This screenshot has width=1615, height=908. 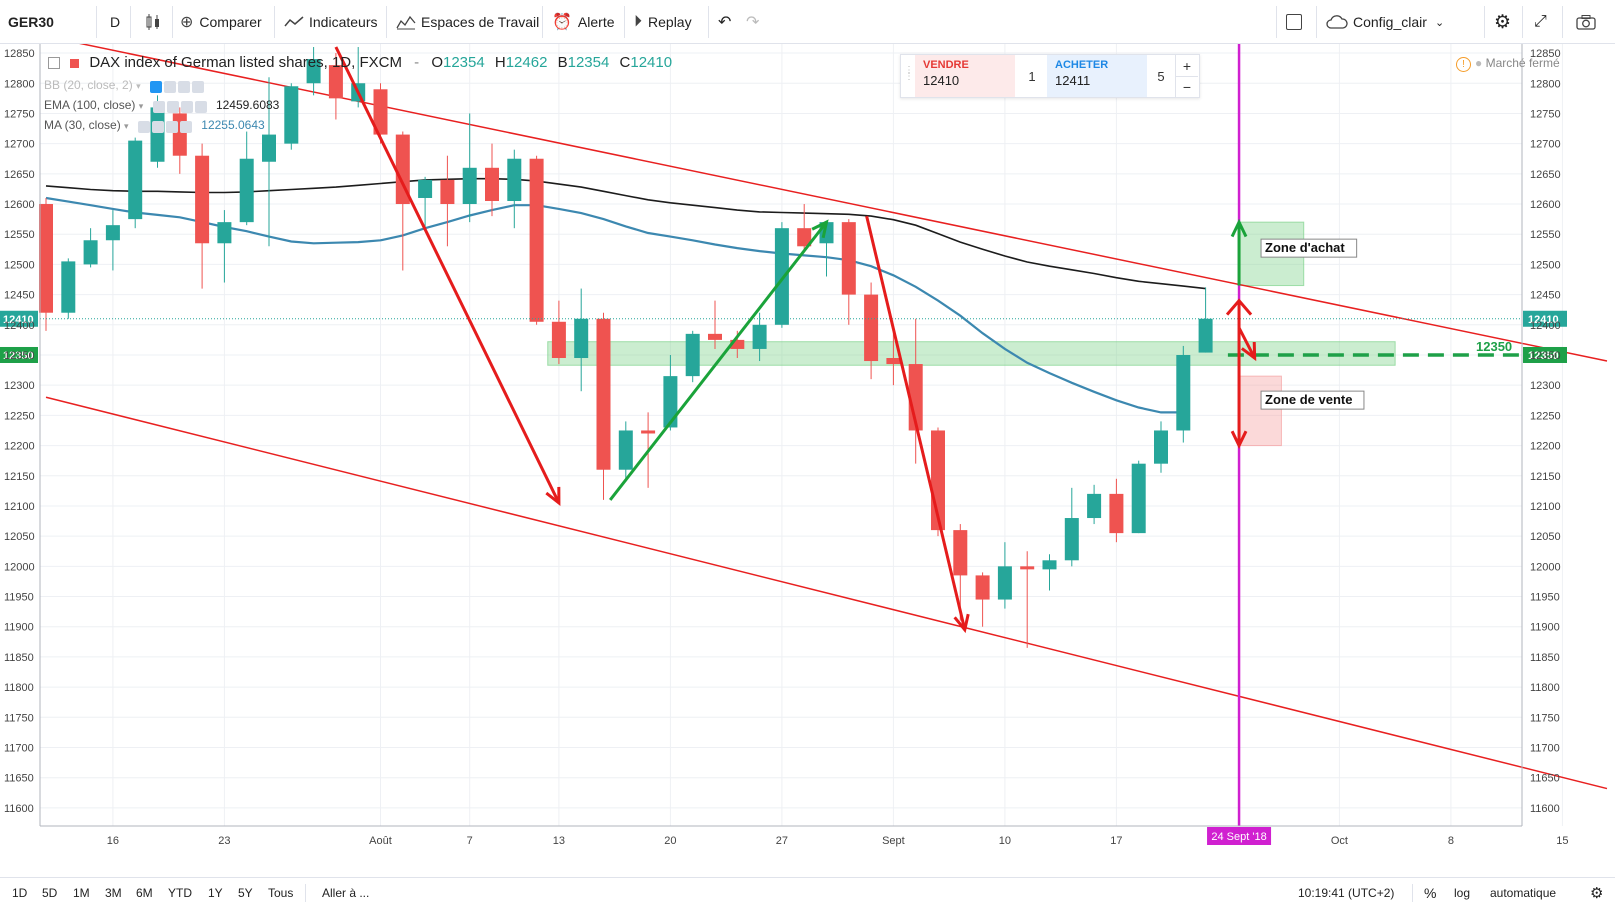 What do you see at coordinates (1337, 22) in the screenshot?
I see `cloud-icon` at bounding box center [1337, 22].